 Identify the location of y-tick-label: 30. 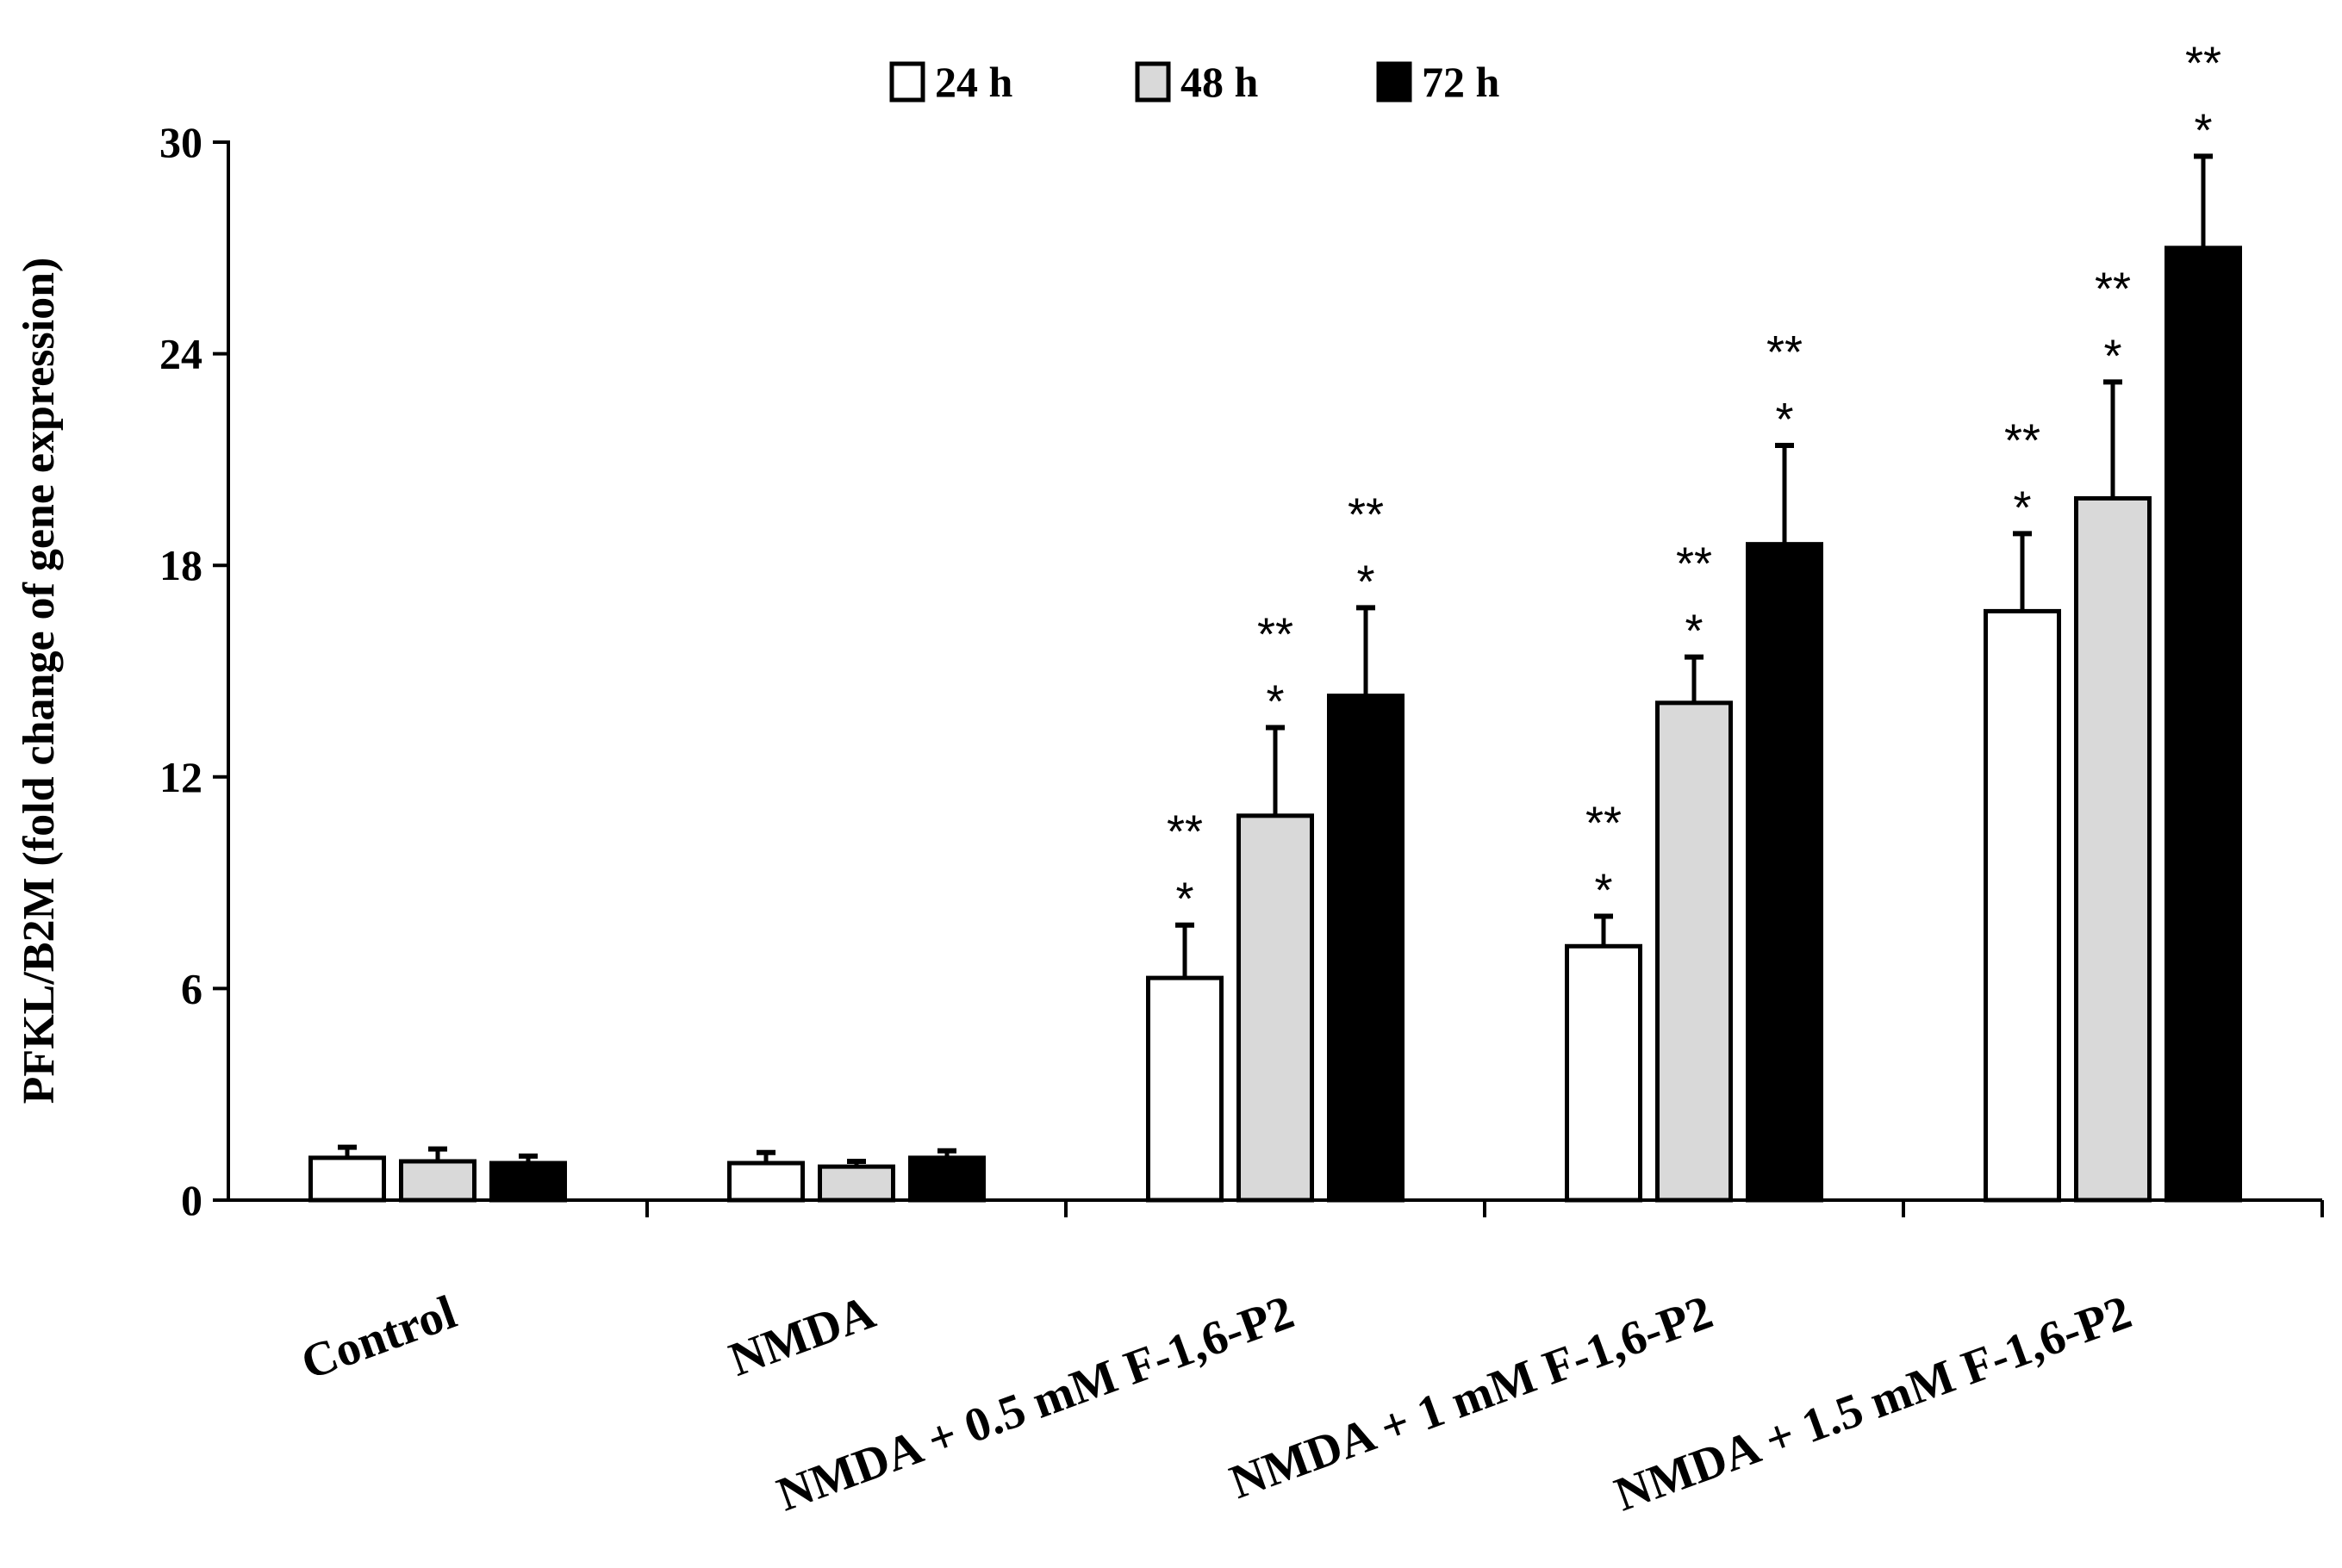
(180, 142).